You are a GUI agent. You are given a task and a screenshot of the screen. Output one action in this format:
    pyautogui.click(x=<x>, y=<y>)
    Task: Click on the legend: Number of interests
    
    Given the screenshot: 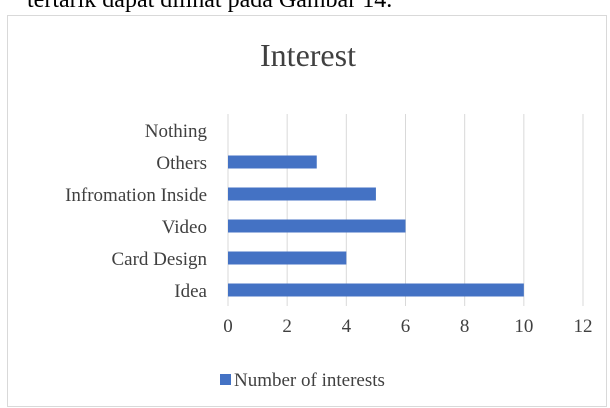 What is the action you would take?
    pyautogui.click(x=302, y=380)
    